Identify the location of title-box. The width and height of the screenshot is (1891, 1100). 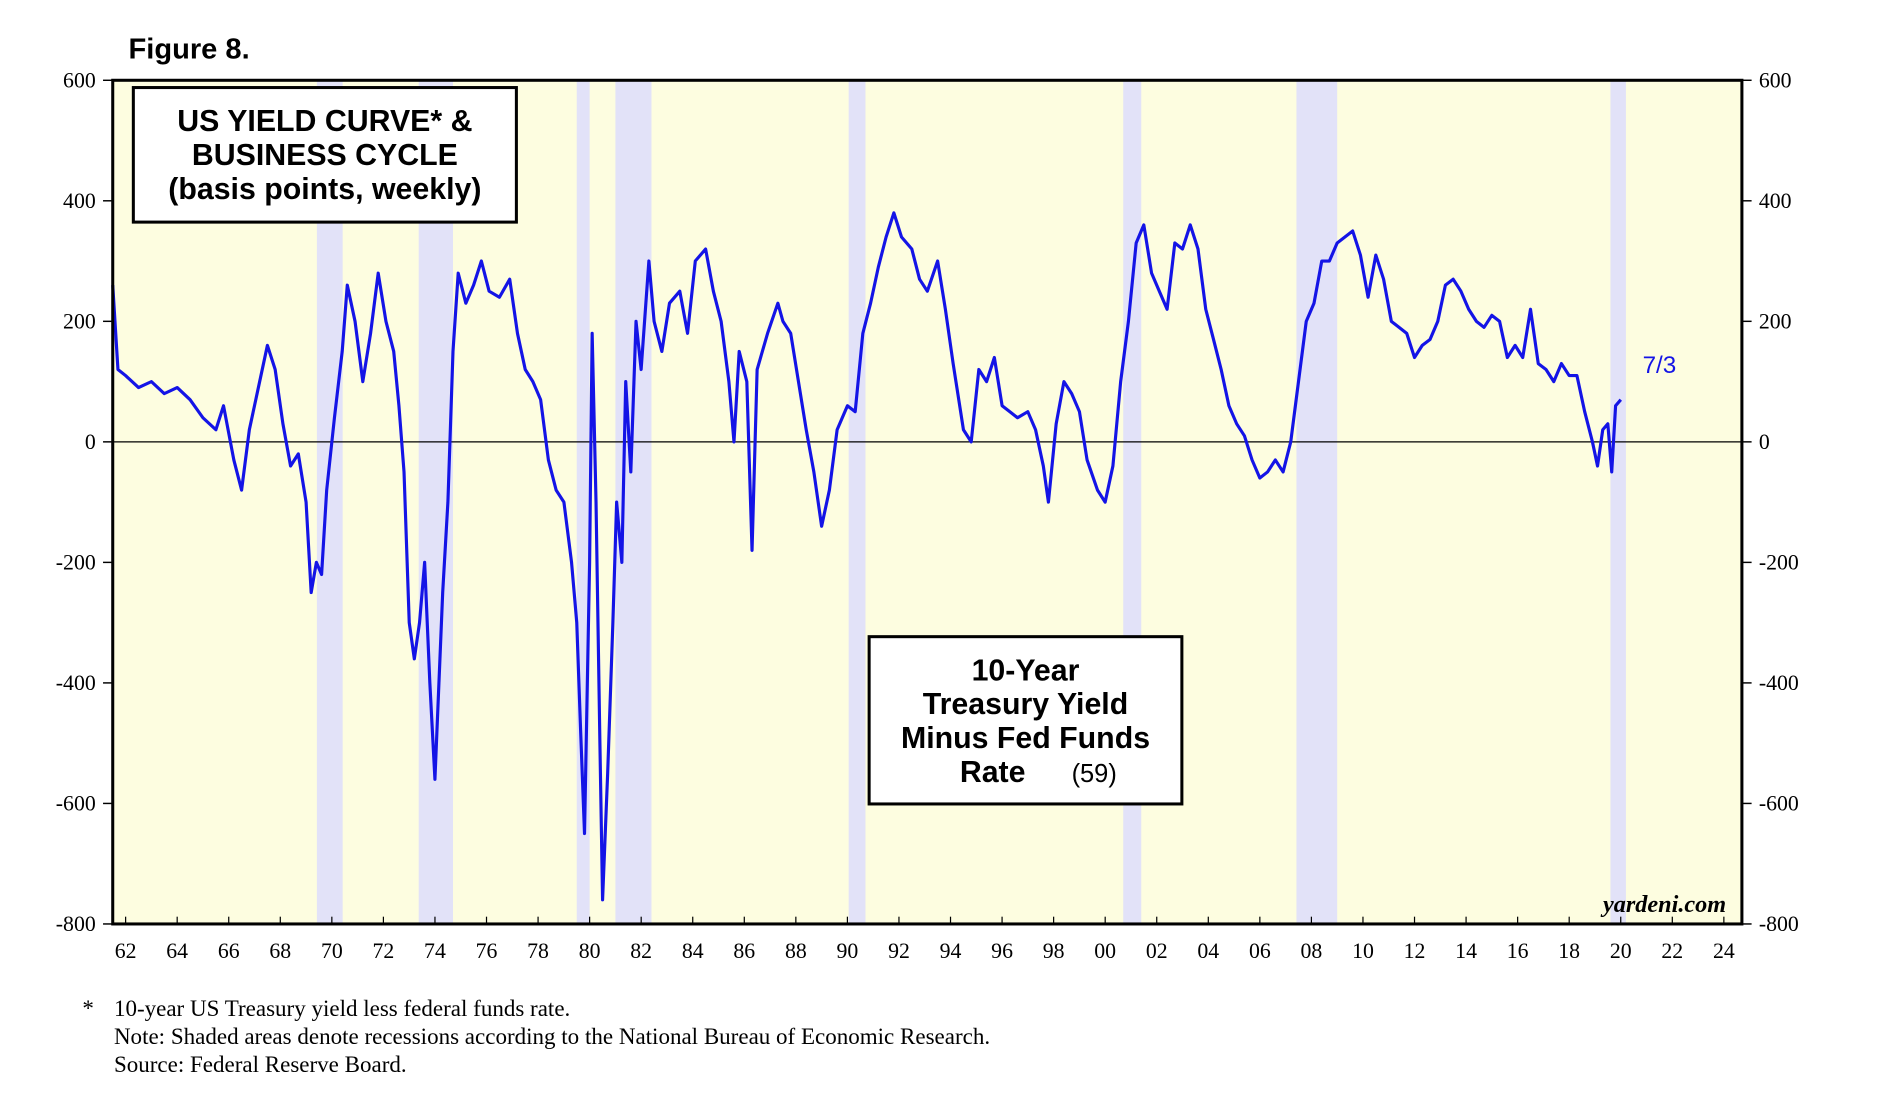
(324, 155).